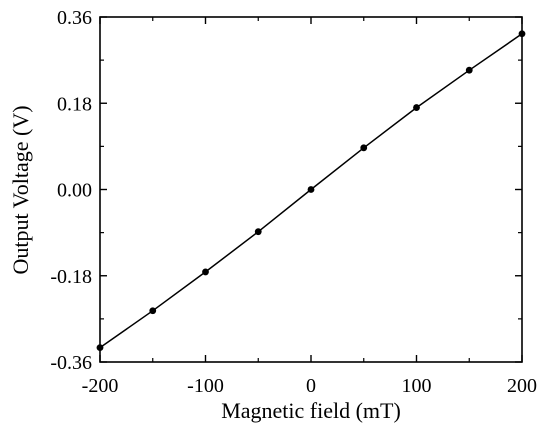 The height and width of the screenshot is (437, 550). Describe the element at coordinates (71, 277) in the screenshot. I see `y-tick-label: -0.18` at that location.